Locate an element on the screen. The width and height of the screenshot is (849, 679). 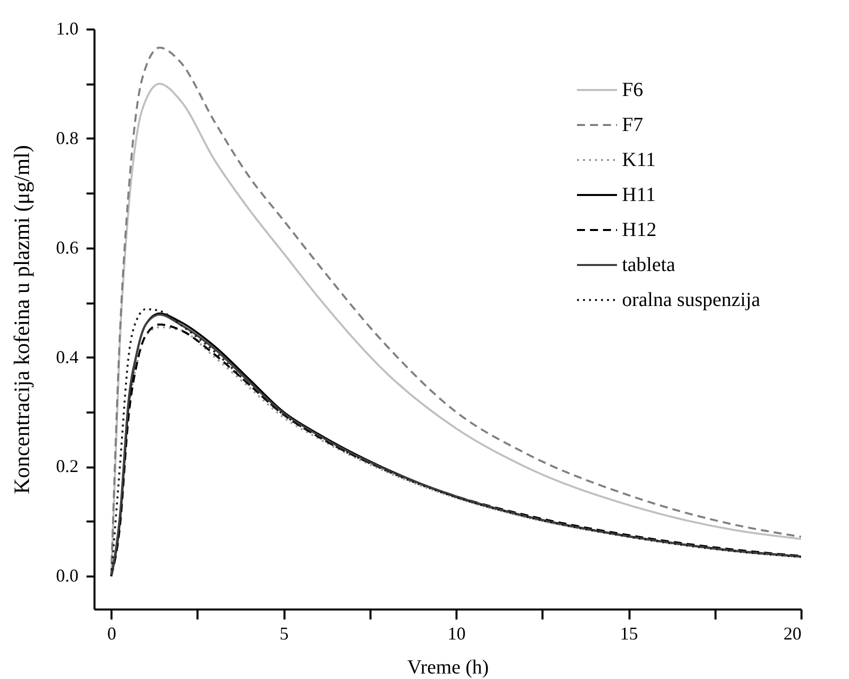
legend-label: tableta is located at coordinates (649, 265).